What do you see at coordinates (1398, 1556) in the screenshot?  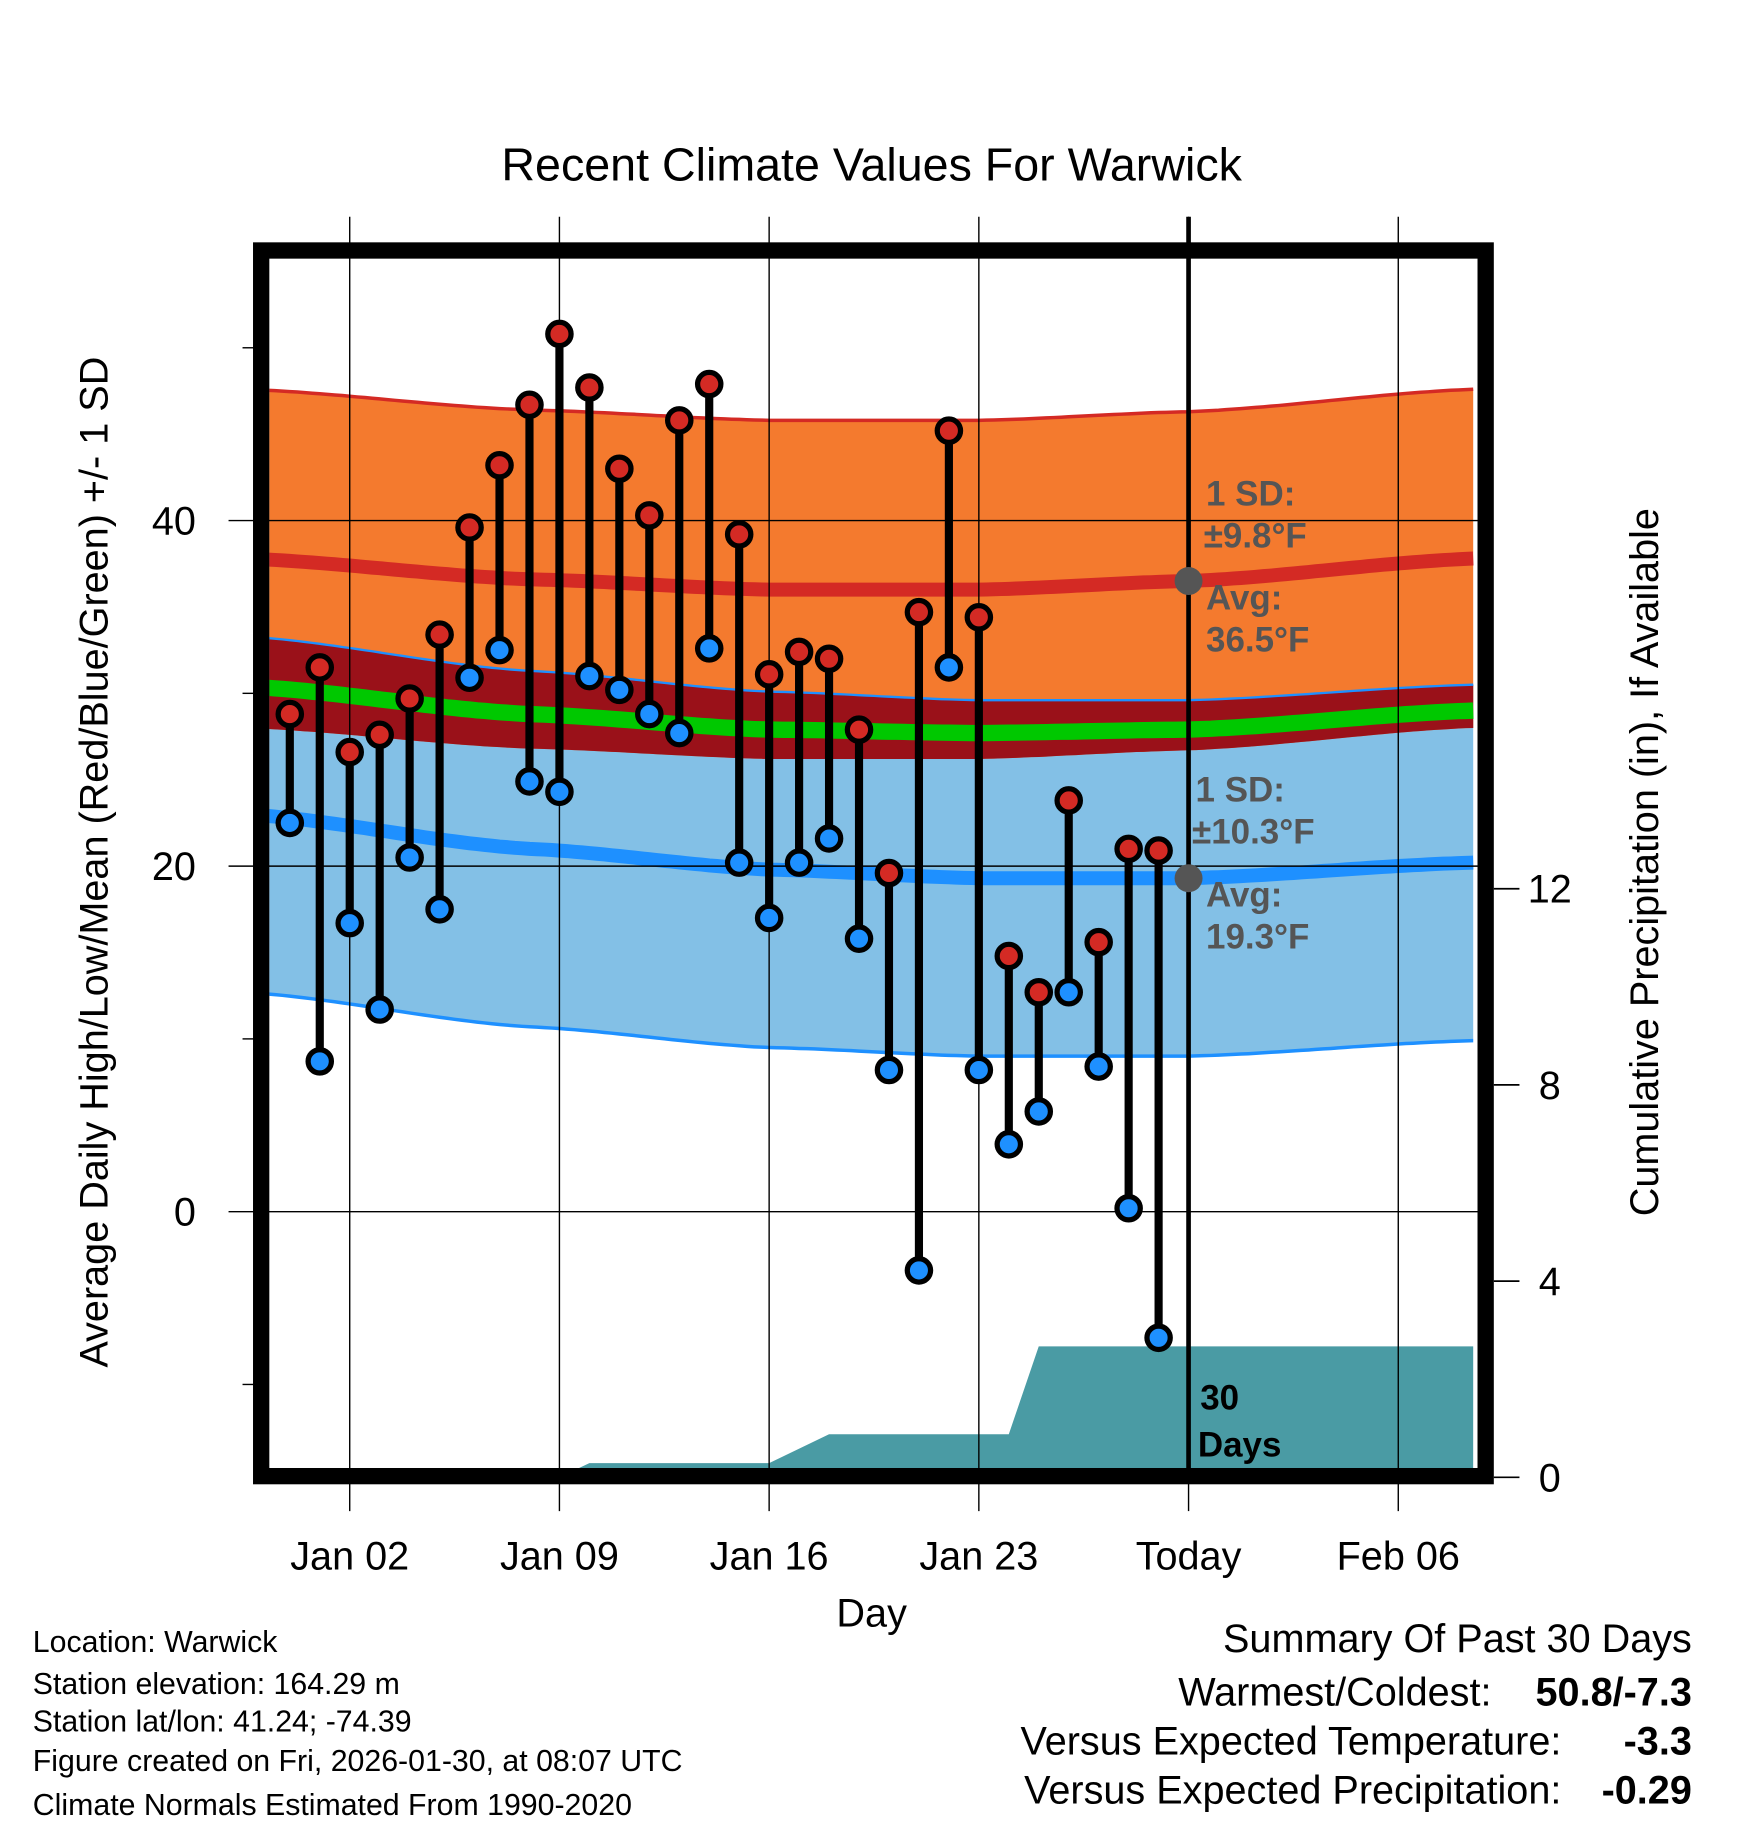 I see `x-tick-label: Feb 06` at bounding box center [1398, 1556].